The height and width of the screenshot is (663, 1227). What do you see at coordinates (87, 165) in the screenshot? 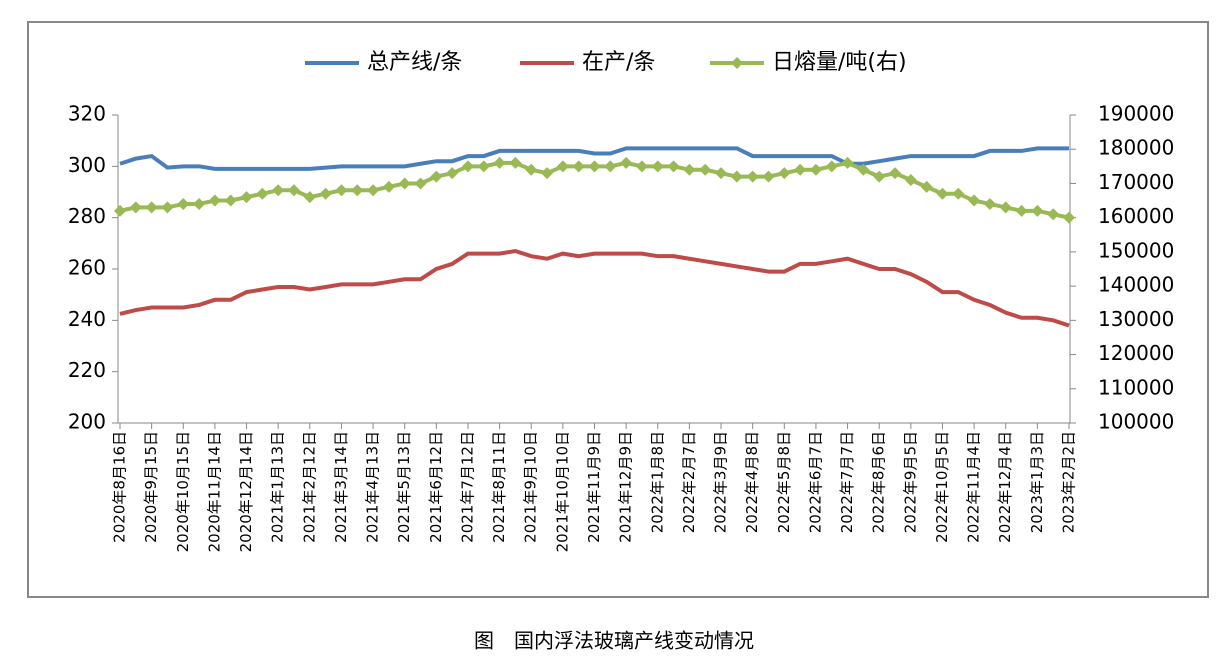
I see `y-tick-label: 300` at bounding box center [87, 165].